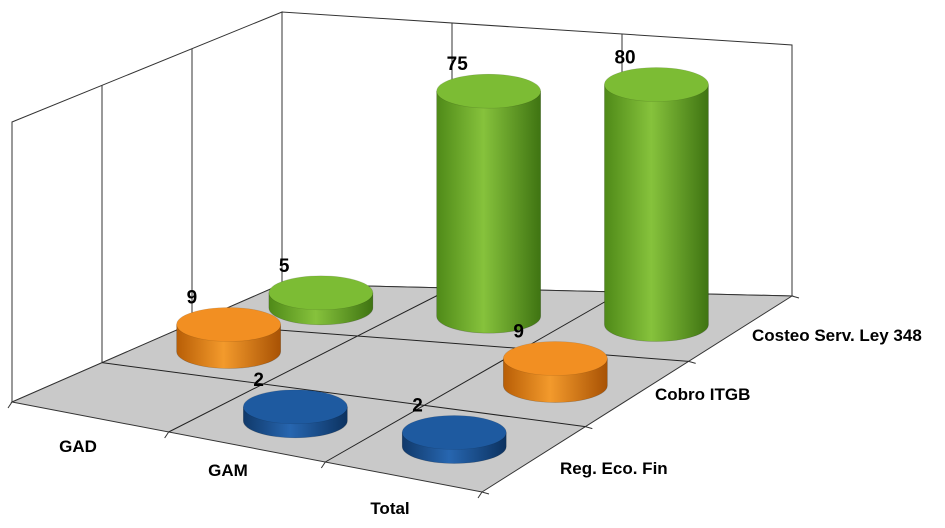 The height and width of the screenshot is (528, 945). What do you see at coordinates (284, 266) in the screenshot?
I see `data-label: 5` at bounding box center [284, 266].